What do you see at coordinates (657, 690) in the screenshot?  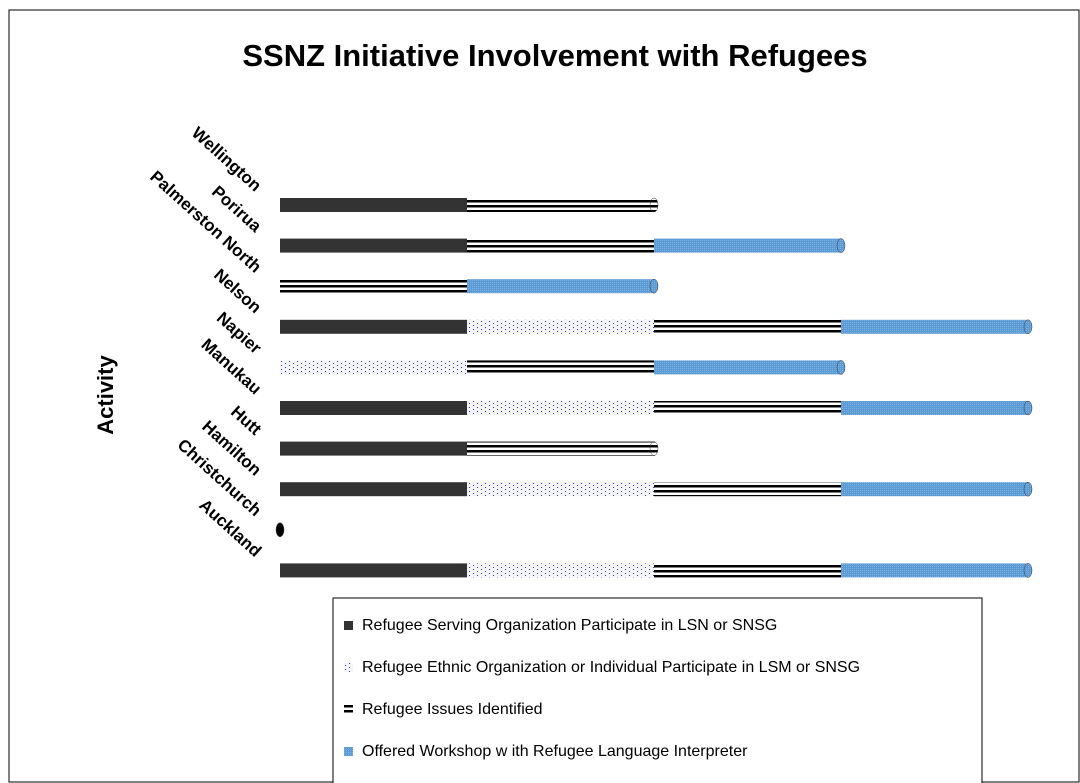 I see `legend-box` at bounding box center [657, 690].